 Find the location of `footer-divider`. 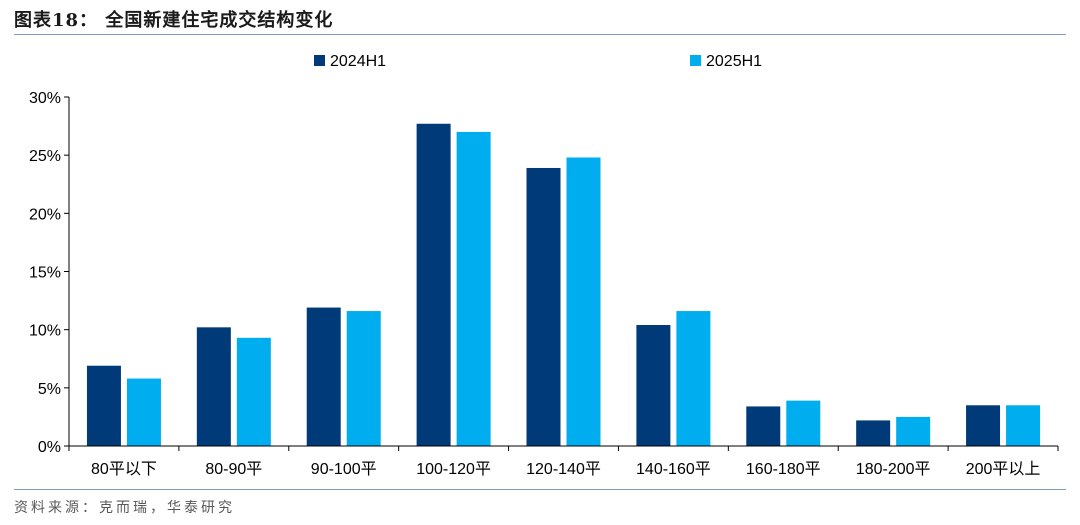

footer-divider is located at coordinates (540, 489).